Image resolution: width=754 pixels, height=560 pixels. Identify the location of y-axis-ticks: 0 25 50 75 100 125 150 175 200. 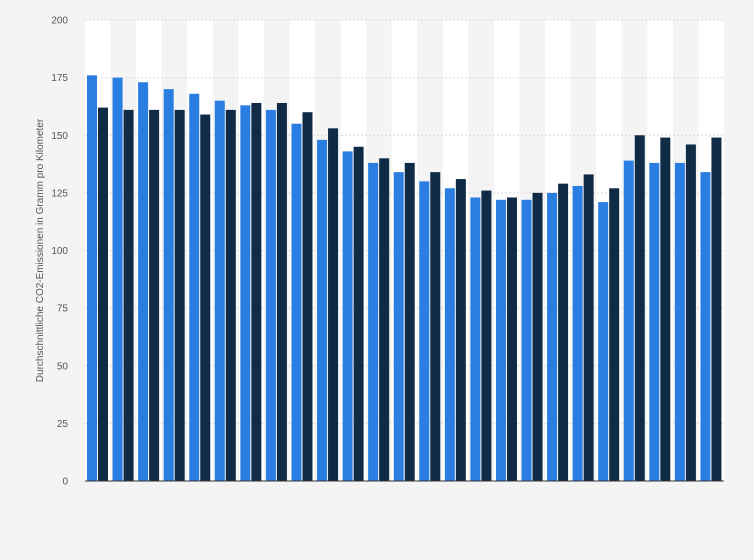
(59, 252).